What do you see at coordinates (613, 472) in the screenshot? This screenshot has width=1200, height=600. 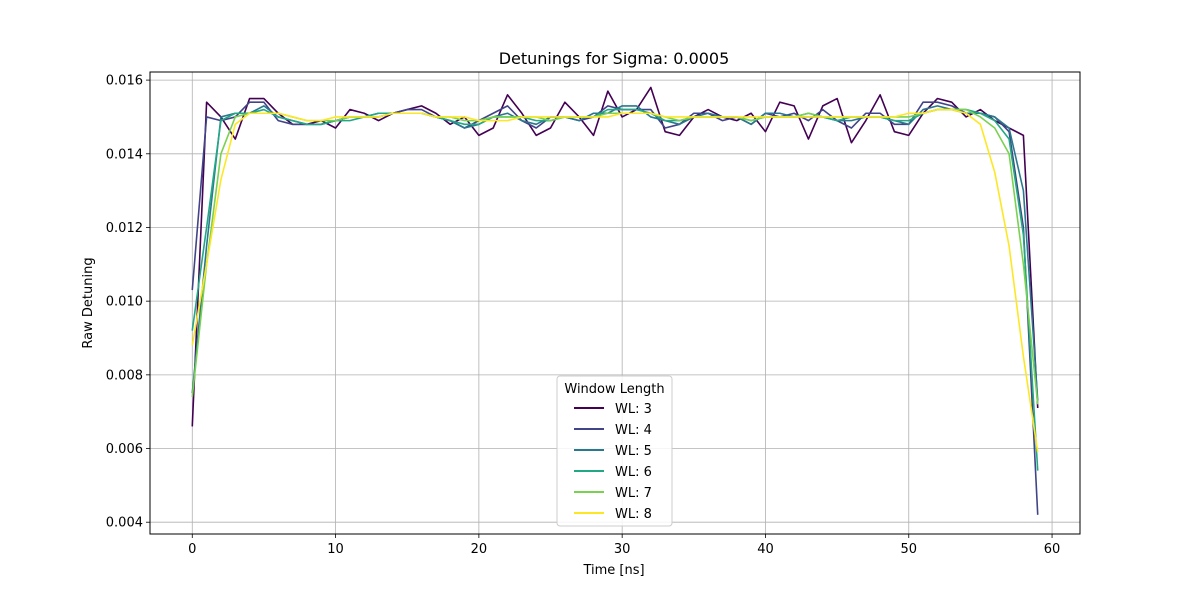 I see `legend-item: WL: 6` at bounding box center [613, 472].